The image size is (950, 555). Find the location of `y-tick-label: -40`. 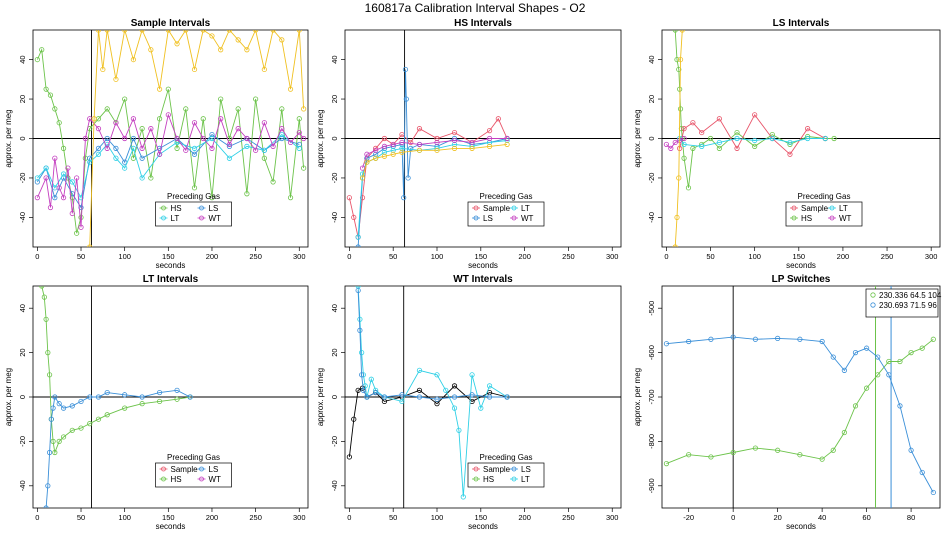

y-tick-label: -40 is located at coordinates (334, 485).